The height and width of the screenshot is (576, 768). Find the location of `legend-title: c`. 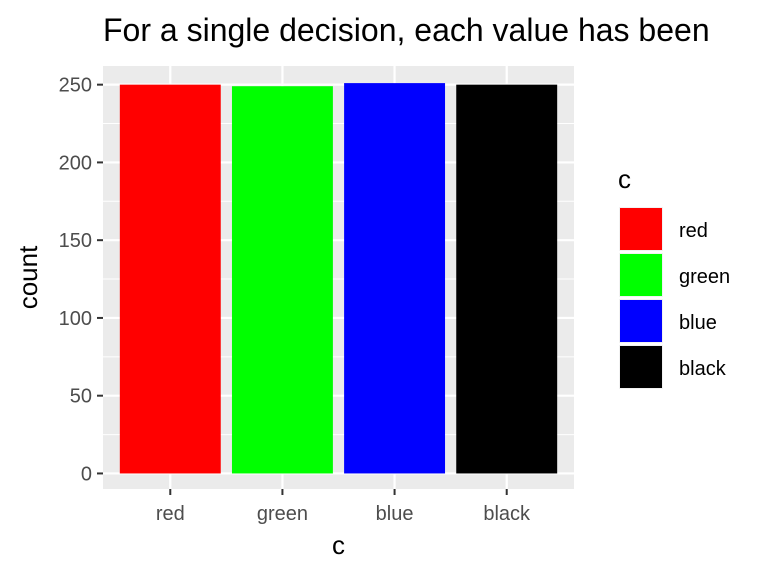

legend-title: c is located at coordinates (624, 179).